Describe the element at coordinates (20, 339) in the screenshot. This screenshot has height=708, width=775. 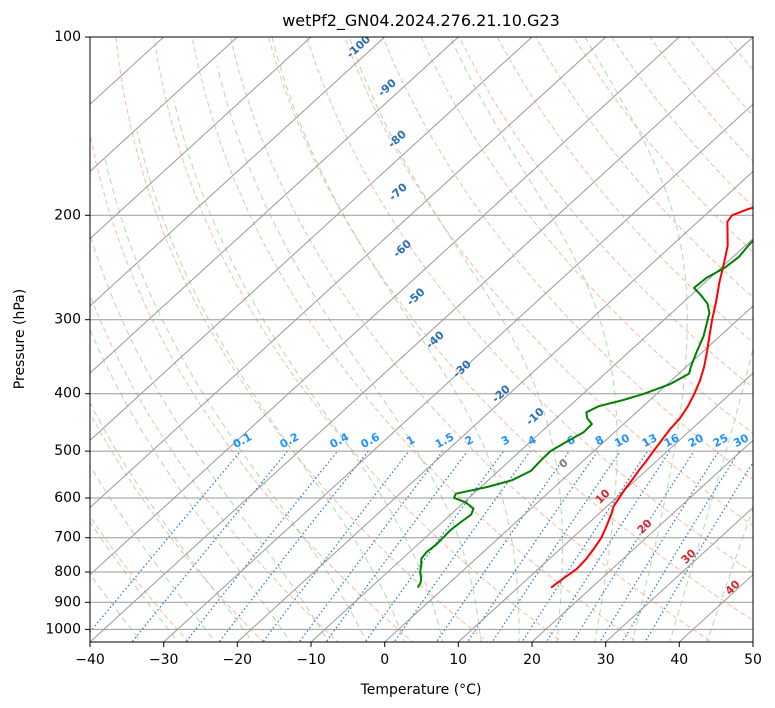
I see `y-axis-label: Pressure (hPa)` at that location.